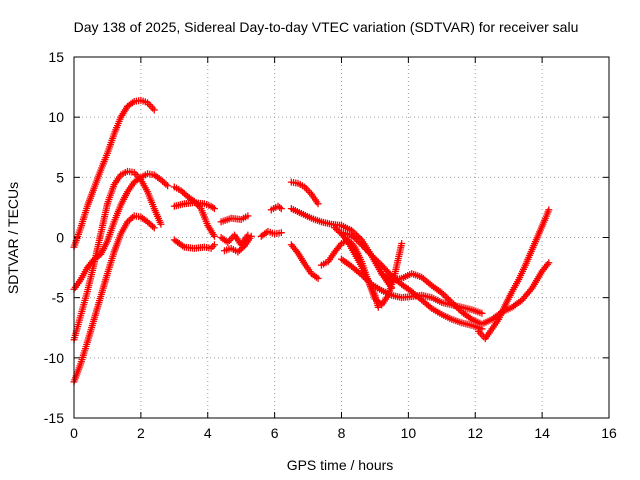 Image resolution: width=640 pixels, height=480 pixels. What do you see at coordinates (60, 238) in the screenshot?
I see `y-tick-label: 0` at bounding box center [60, 238].